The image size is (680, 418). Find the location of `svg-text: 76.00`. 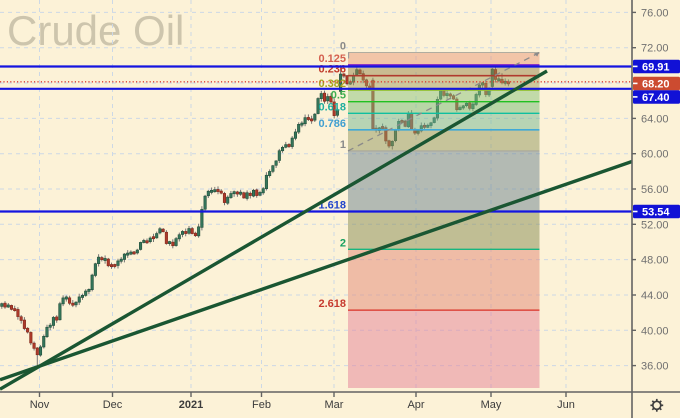

svg-text: 76.00 is located at coordinates (655, 13).